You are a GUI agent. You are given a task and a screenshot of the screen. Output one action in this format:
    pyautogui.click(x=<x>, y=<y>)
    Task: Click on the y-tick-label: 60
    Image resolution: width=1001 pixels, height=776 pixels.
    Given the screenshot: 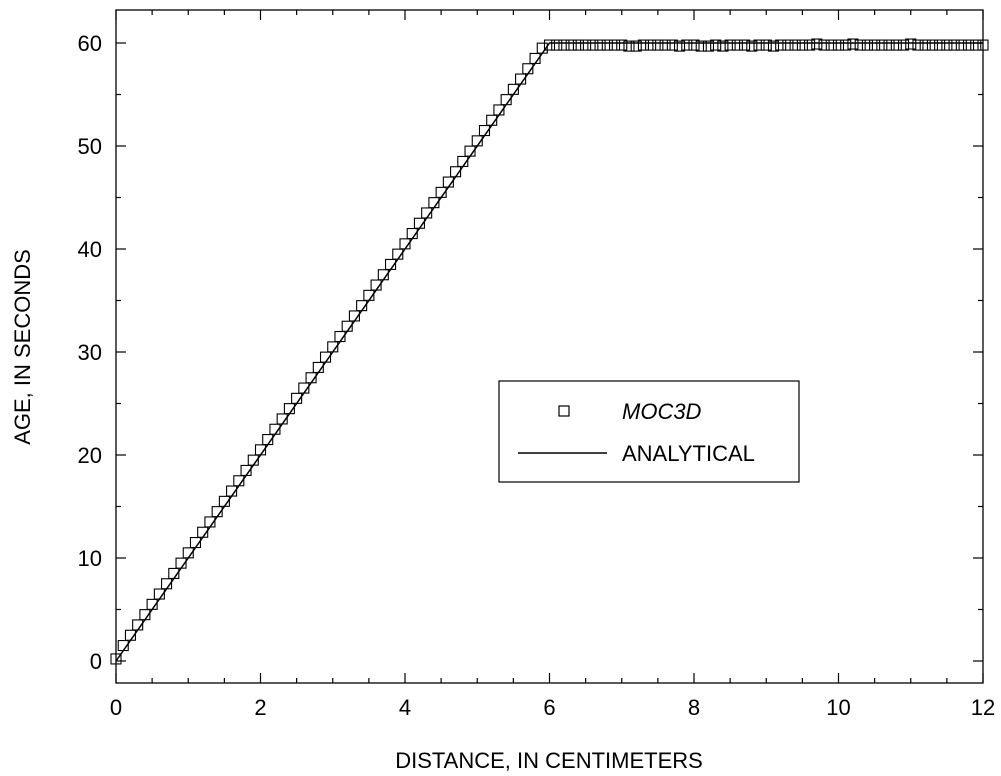 What is the action you would take?
    pyautogui.click(x=90, y=43)
    